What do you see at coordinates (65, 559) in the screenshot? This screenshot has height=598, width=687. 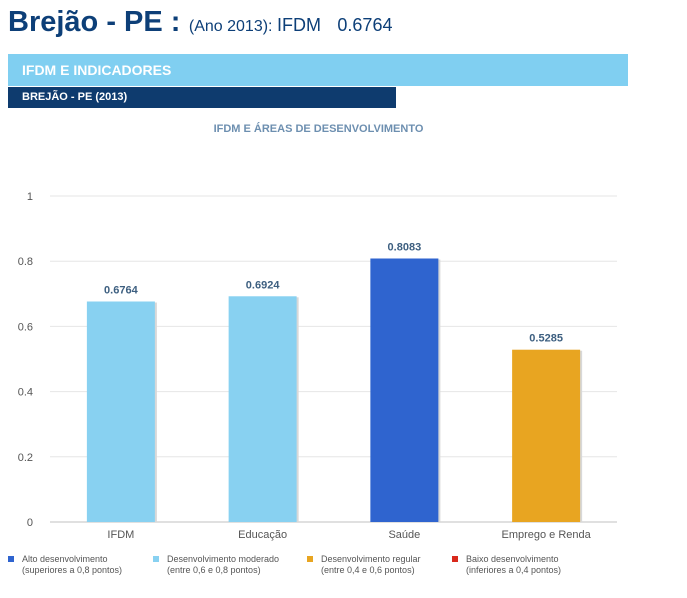 I see `legend-label: Alto desenvolvimento` at bounding box center [65, 559].